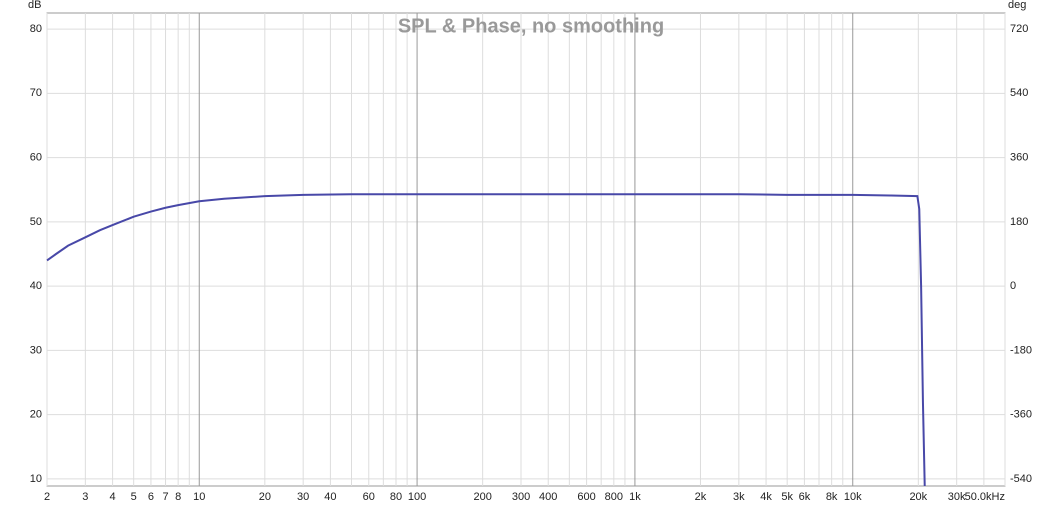  What do you see at coordinates (178, 497) in the screenshot?
I see `x-tick-label: 8` at bounding box center [178, 497].